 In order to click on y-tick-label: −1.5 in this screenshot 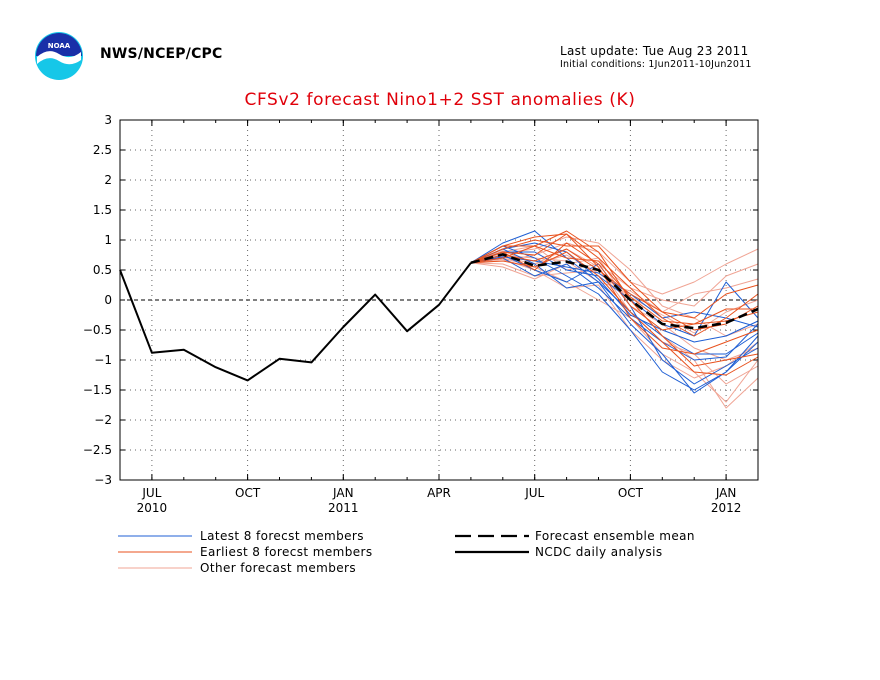, I will do `click(97, 390)`.